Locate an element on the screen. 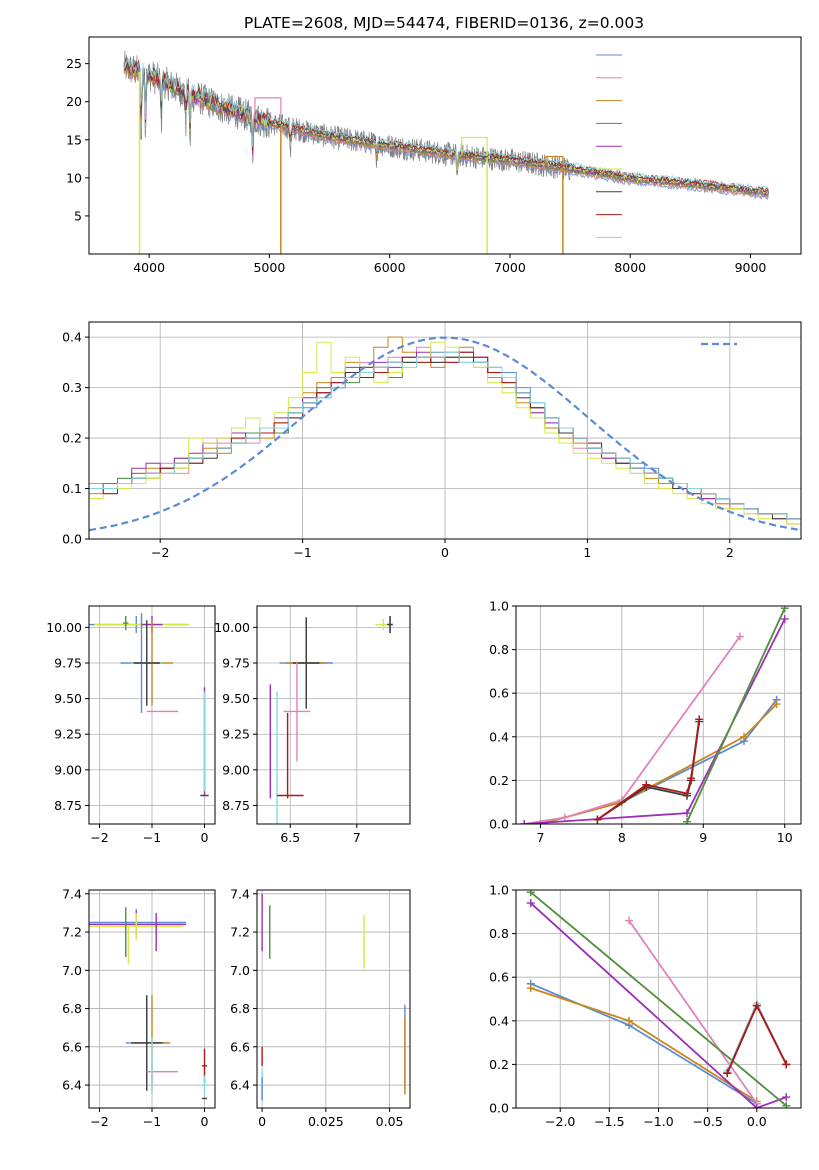  mass_vs_ebv-ytick-label: 6.6 is located at coordinates (240, 1046).